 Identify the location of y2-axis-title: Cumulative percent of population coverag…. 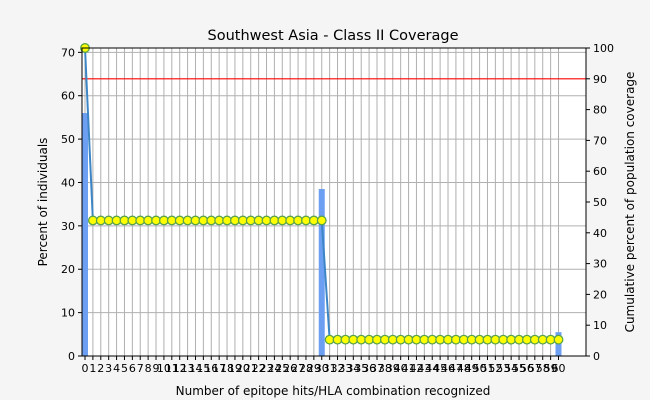
(630, 202).